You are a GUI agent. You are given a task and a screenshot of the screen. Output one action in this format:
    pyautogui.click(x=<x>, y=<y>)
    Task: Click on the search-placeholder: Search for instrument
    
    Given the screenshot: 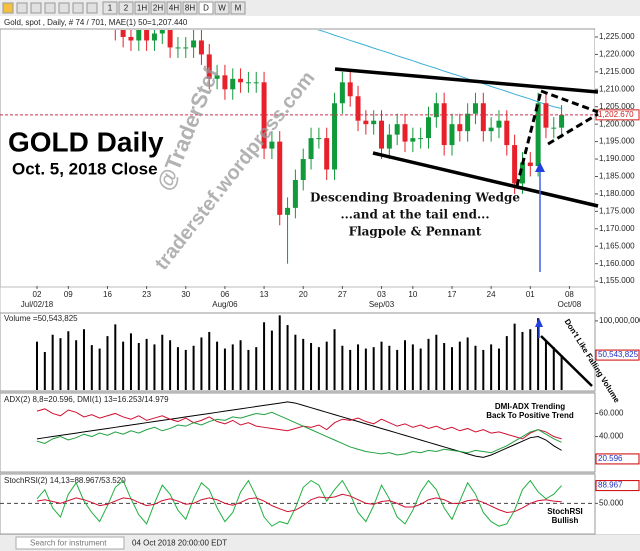 What is the action you would take?
    pyautogui.click(x=68, y=543)
    